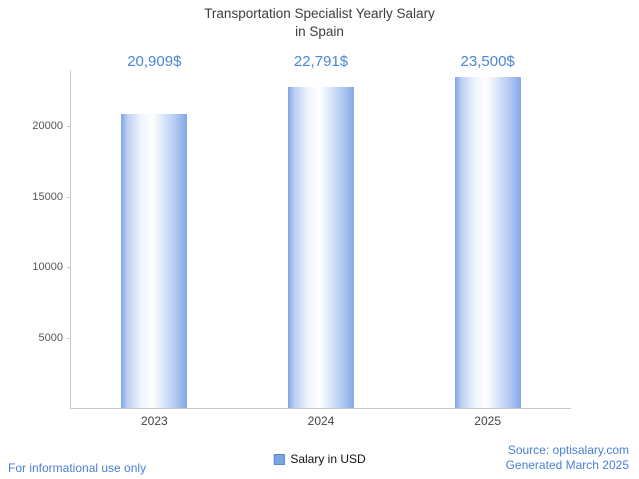 Image resolution: width=639 pixels, height=479 pixels. I want to click on legend: Salary in USD, so click(319, 459).